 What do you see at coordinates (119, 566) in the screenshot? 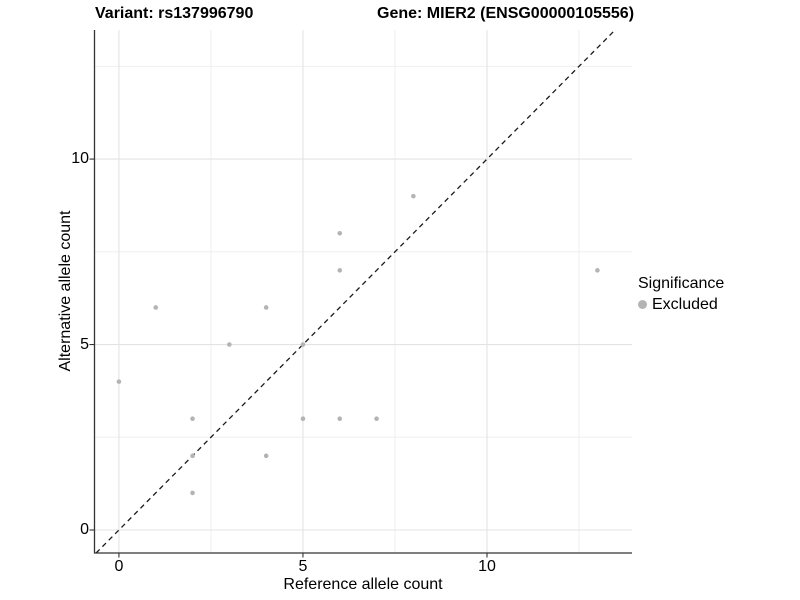
I see `x-tick-label: 0` at bounding box center [119, 566].